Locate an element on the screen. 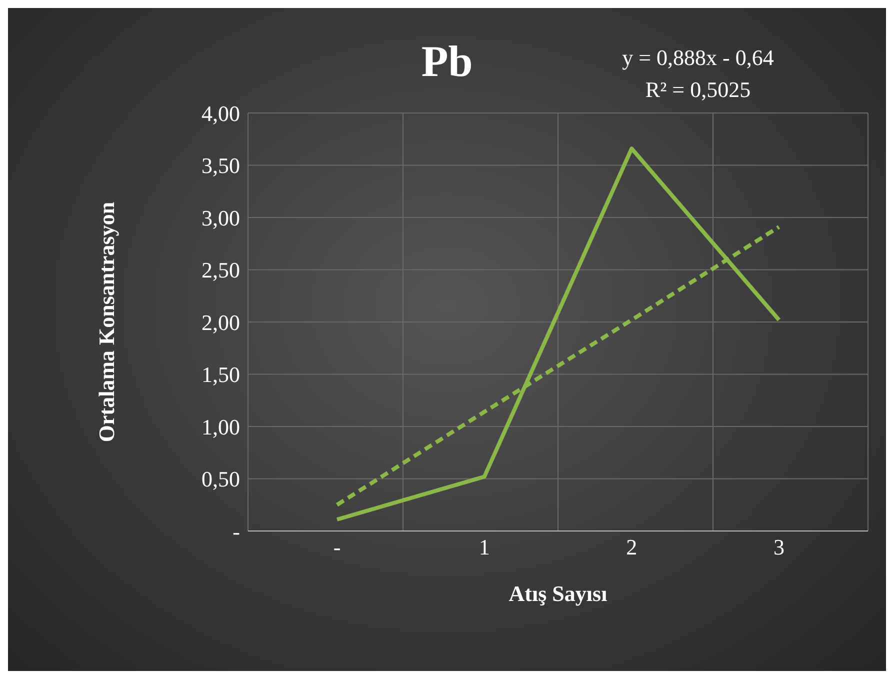 This screenshot has height=679, width=894. y-tick-label: 2,50 is located at coordinates (221, 270).